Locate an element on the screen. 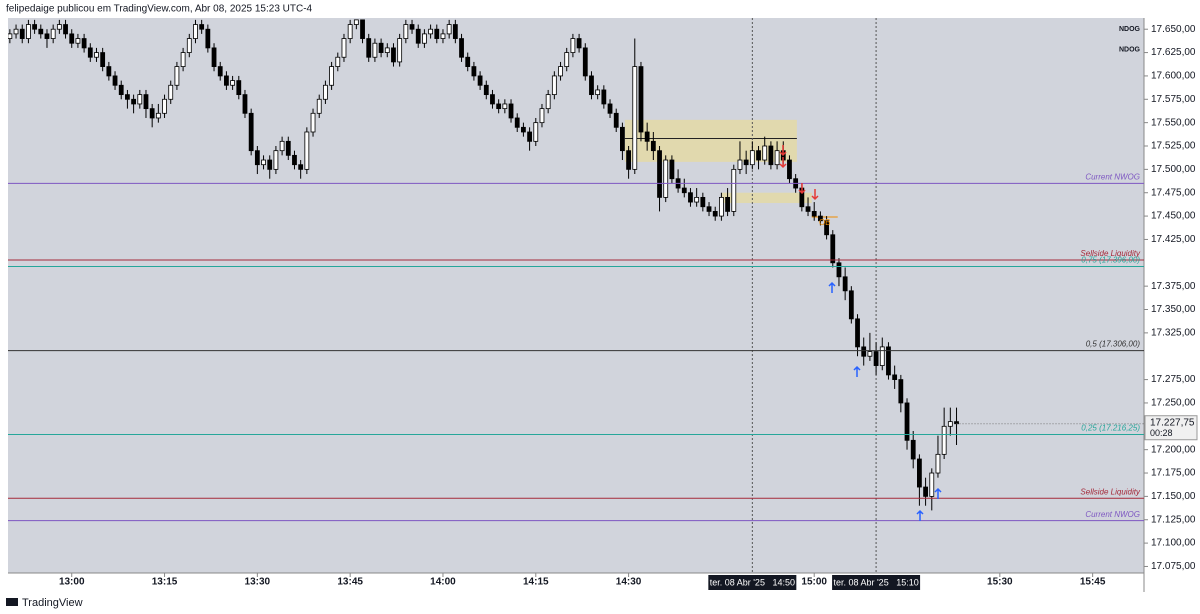 The height and width of the screenshot is (614, 1200). y-tick-label: 17.375,00 is located at coordinates (1173, 286).